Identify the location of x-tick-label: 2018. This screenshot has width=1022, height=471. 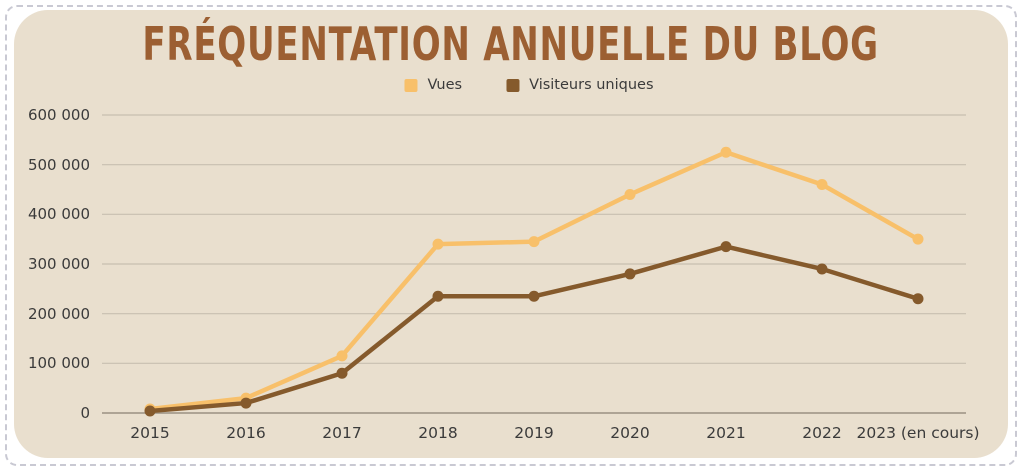
(438, 433).